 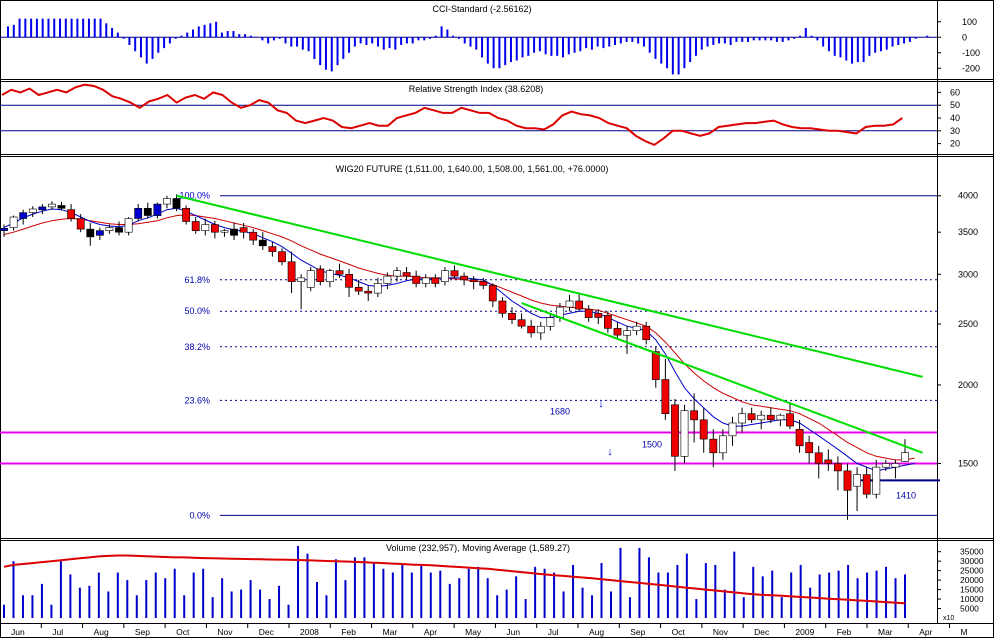 I want to click on x-tick-label: Jul, so click(x=553, y=632).